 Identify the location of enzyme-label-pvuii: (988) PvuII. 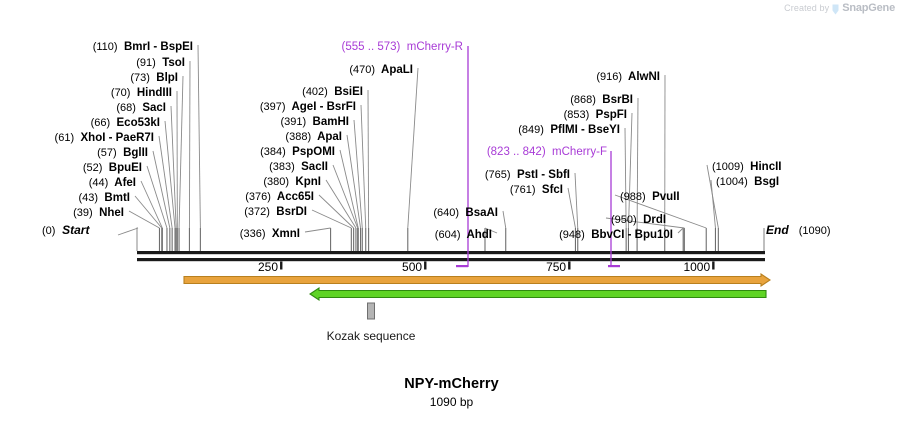
(650, 197).